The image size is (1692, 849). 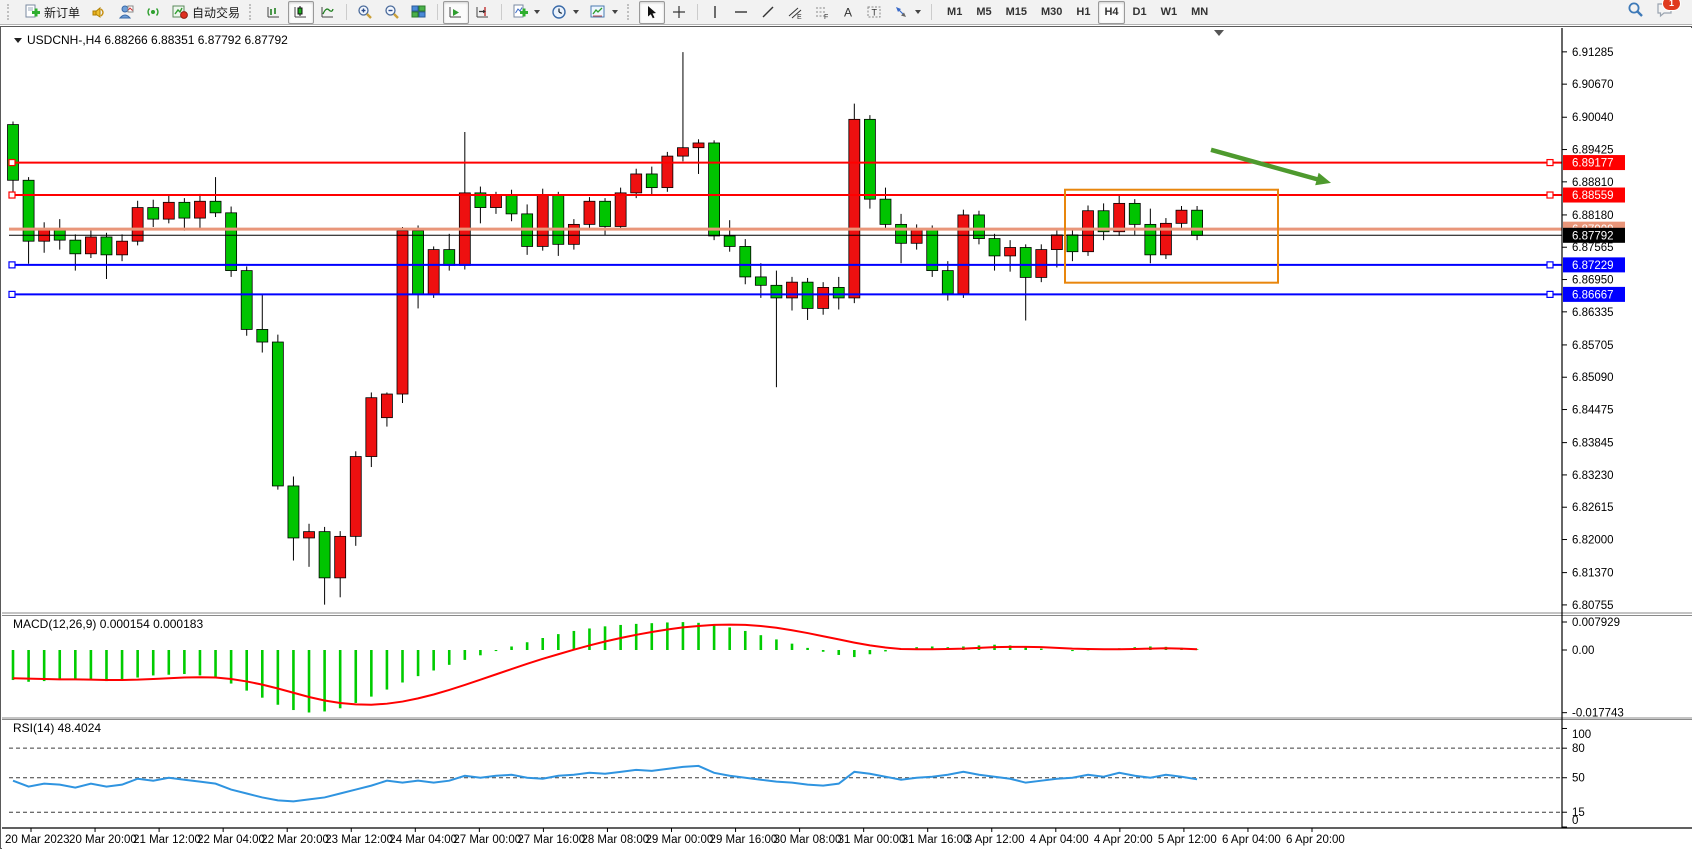 I want to click on periods-button, so click(x=565, y=12).